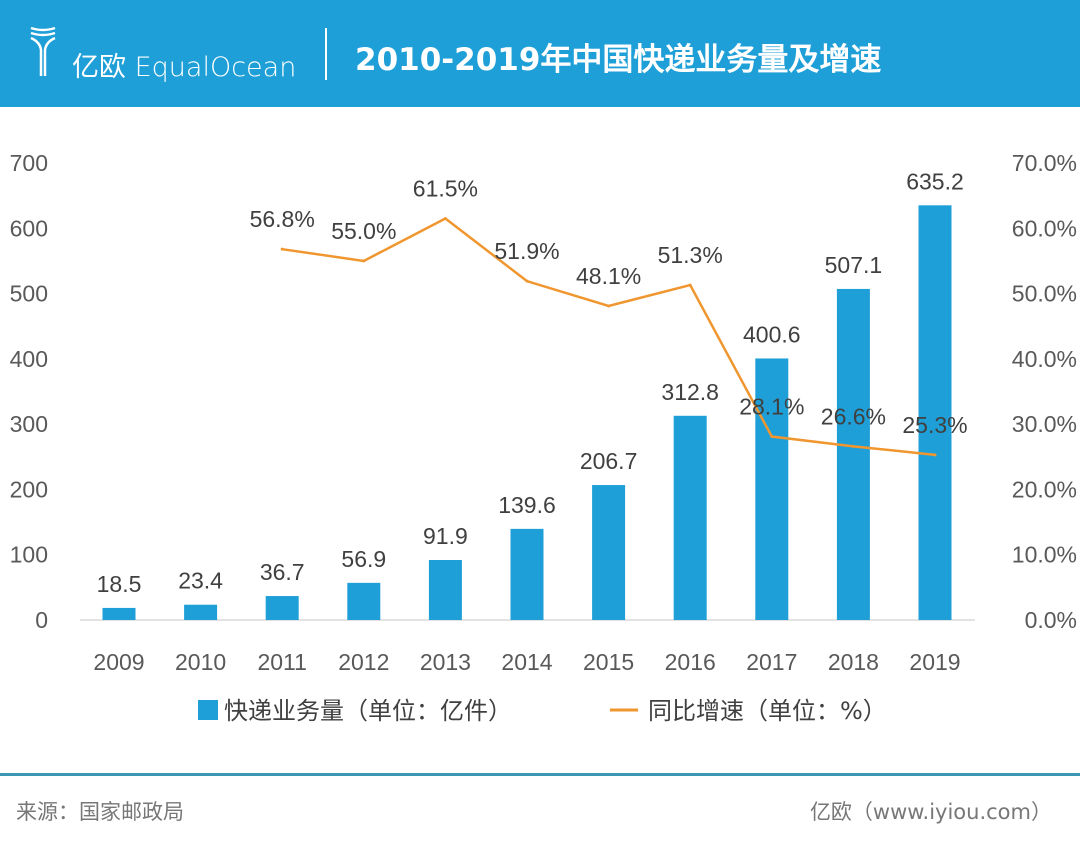  I want to click on credit-note: 亿欧（www.iyiou.com）, so click(930, 812).